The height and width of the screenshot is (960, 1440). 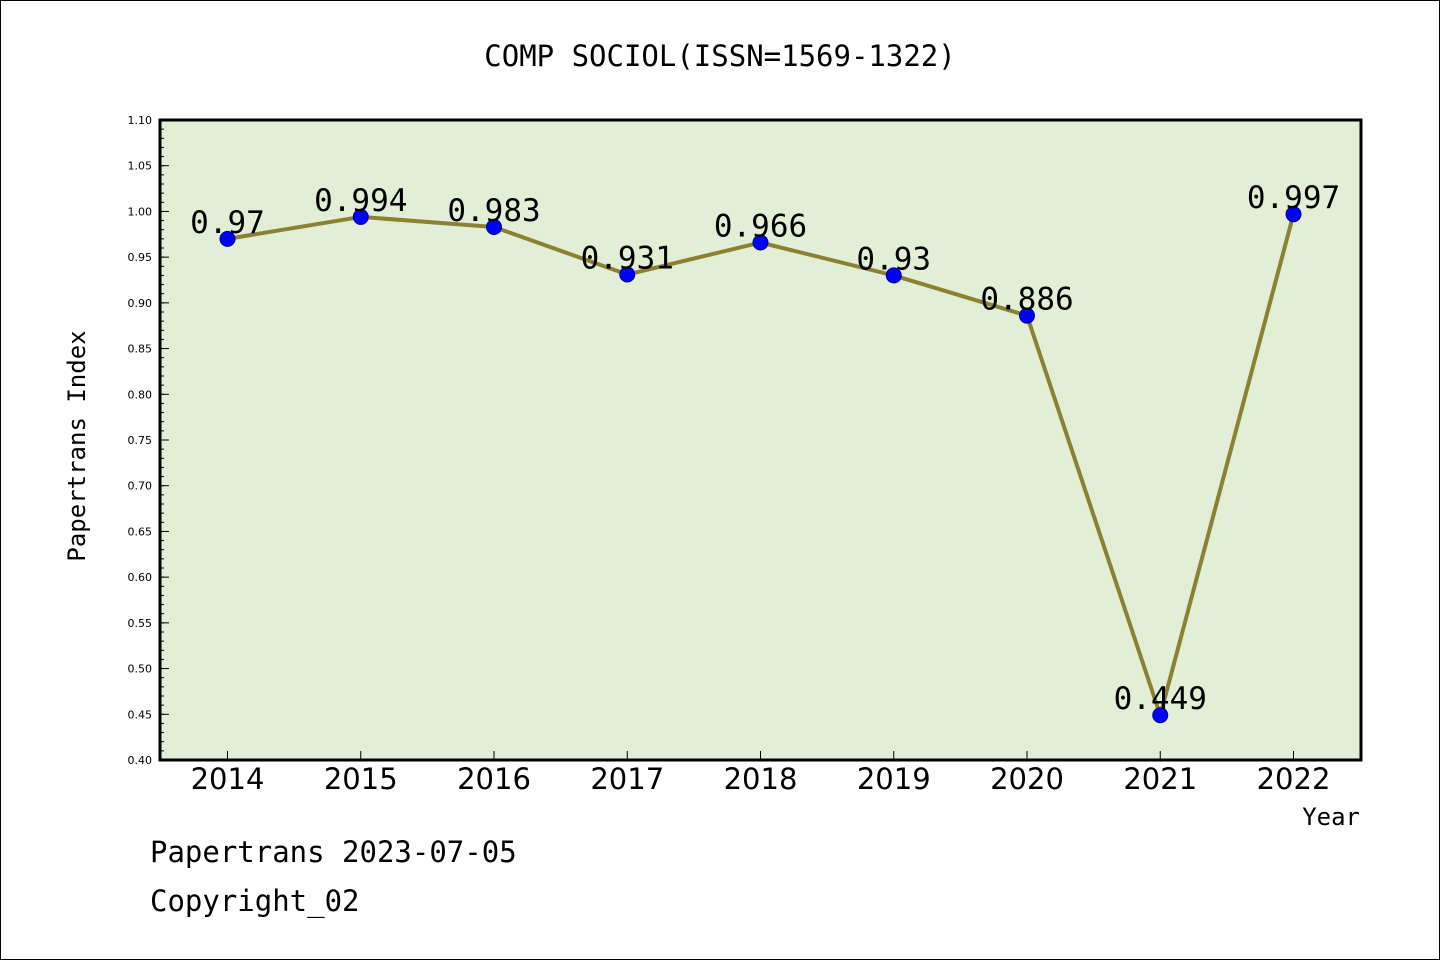 What do you see at coordinates (140, 669) in the screenshot?
I see `y-tick-label: 0.50` at bounding box center [140, 669].